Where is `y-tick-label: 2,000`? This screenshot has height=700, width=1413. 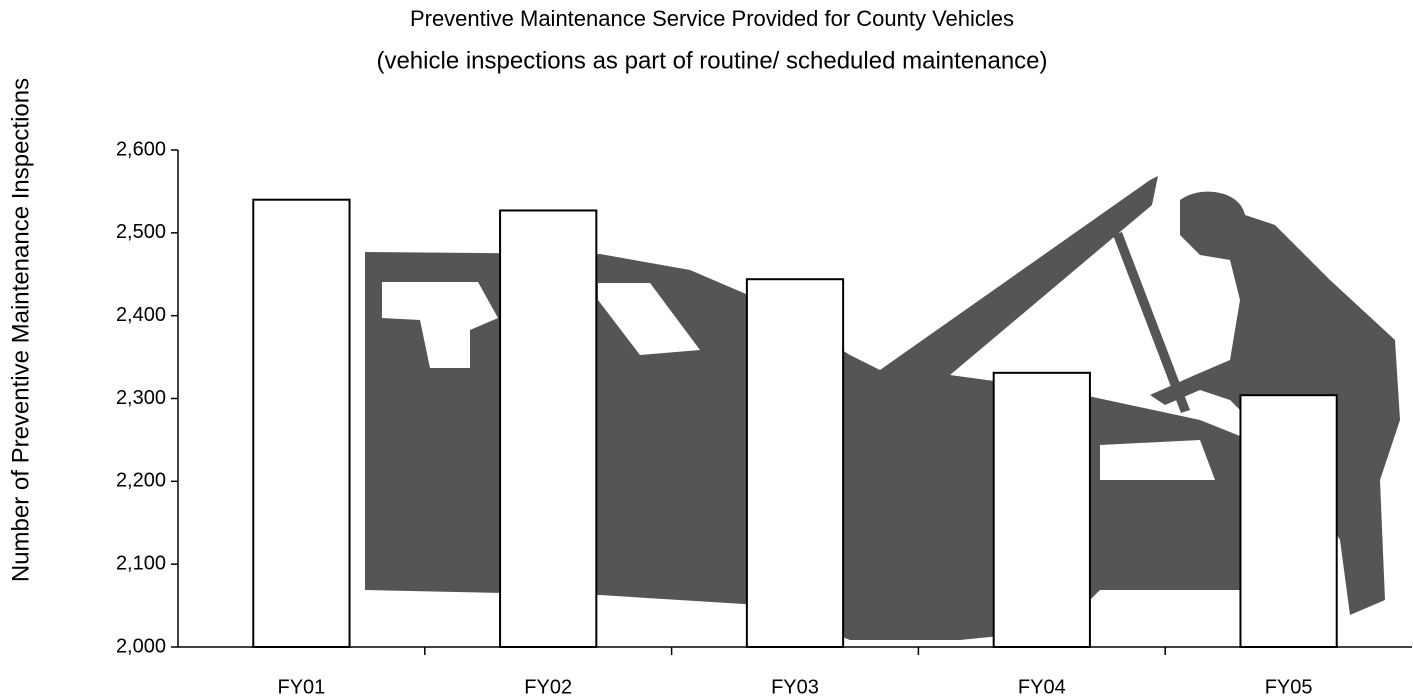 y-tick-label: 2,000 is located at coordinates (141, 646).